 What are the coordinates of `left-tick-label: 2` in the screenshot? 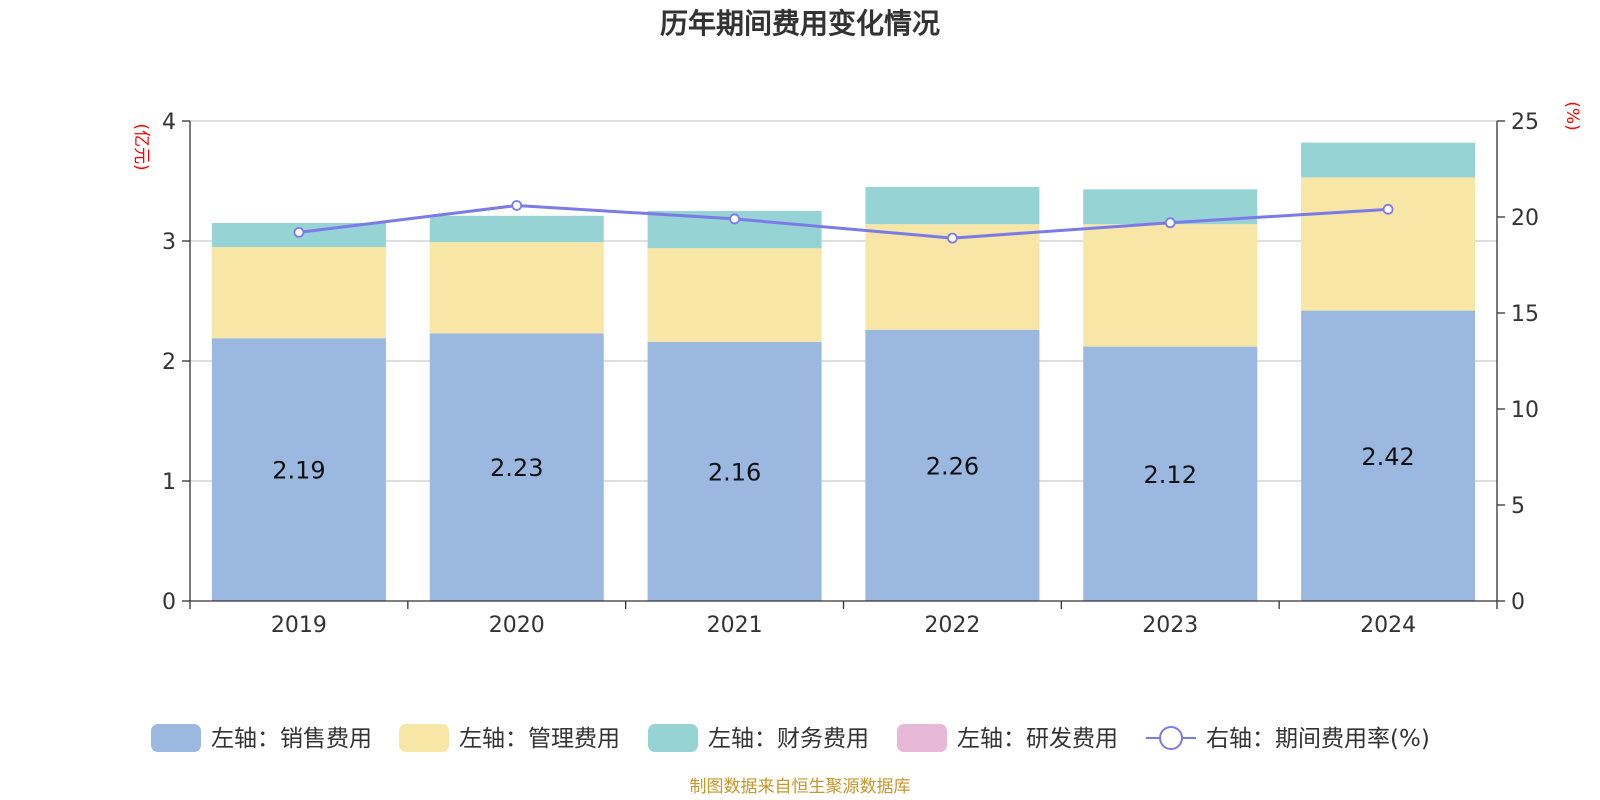 It's located at (169, 362).